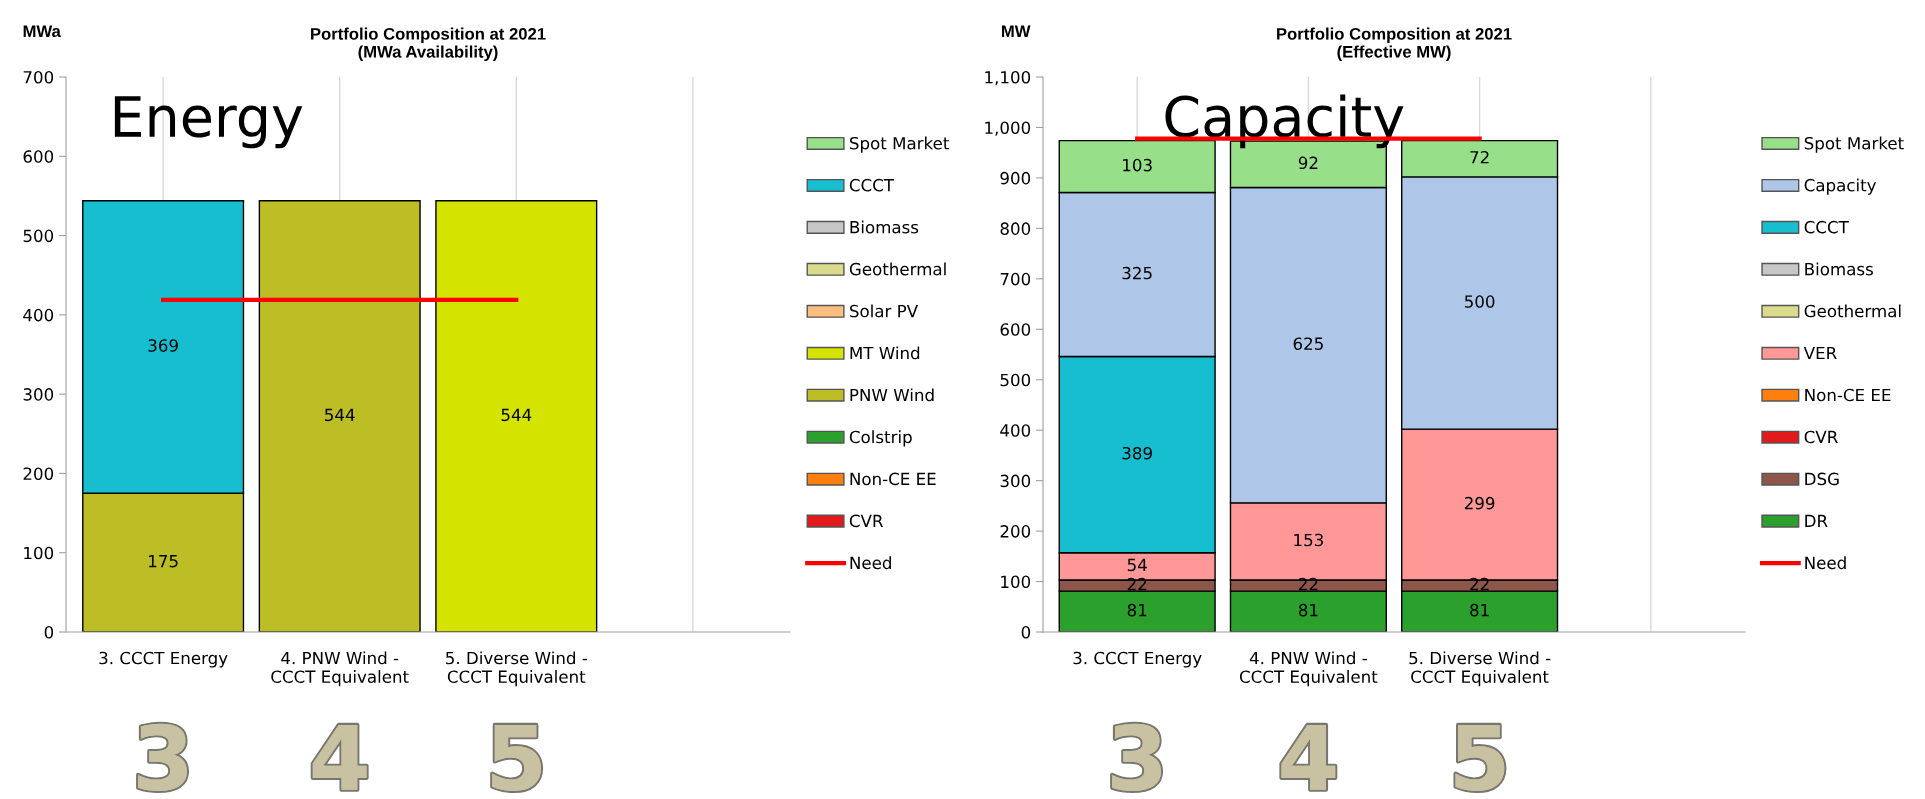  What do you see at coordinates (428, 44) in the screenshot?
I see `chart-title: Portfolio Composition at 2021 (MWa Availability)` at bounding box center [428, 44].